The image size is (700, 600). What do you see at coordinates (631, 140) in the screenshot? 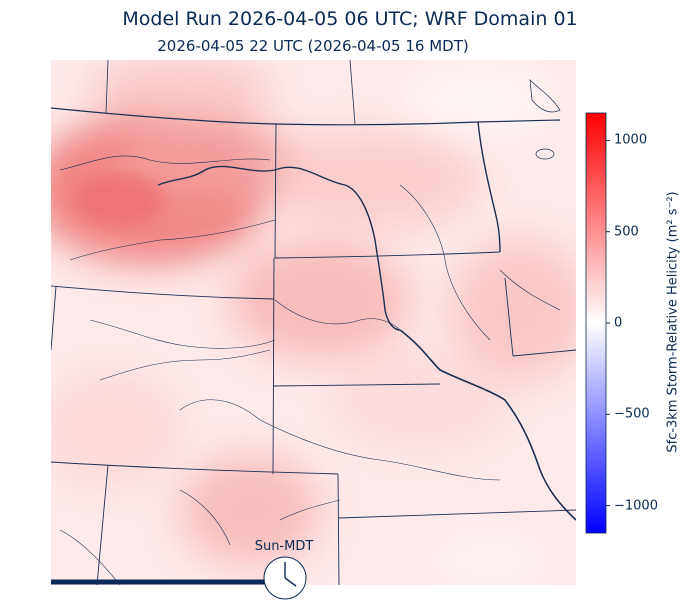
I see `colorbar-tick-label: 1000` at bounding box center [631, 140].